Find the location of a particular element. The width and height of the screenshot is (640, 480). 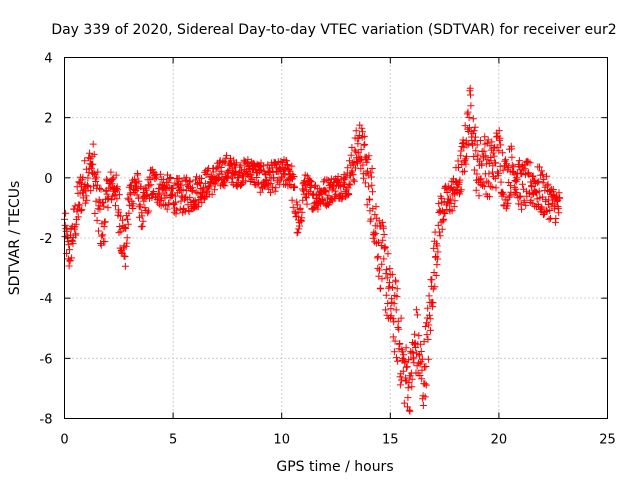

x-tick-label: 0 is located at coordinates (64, 440).